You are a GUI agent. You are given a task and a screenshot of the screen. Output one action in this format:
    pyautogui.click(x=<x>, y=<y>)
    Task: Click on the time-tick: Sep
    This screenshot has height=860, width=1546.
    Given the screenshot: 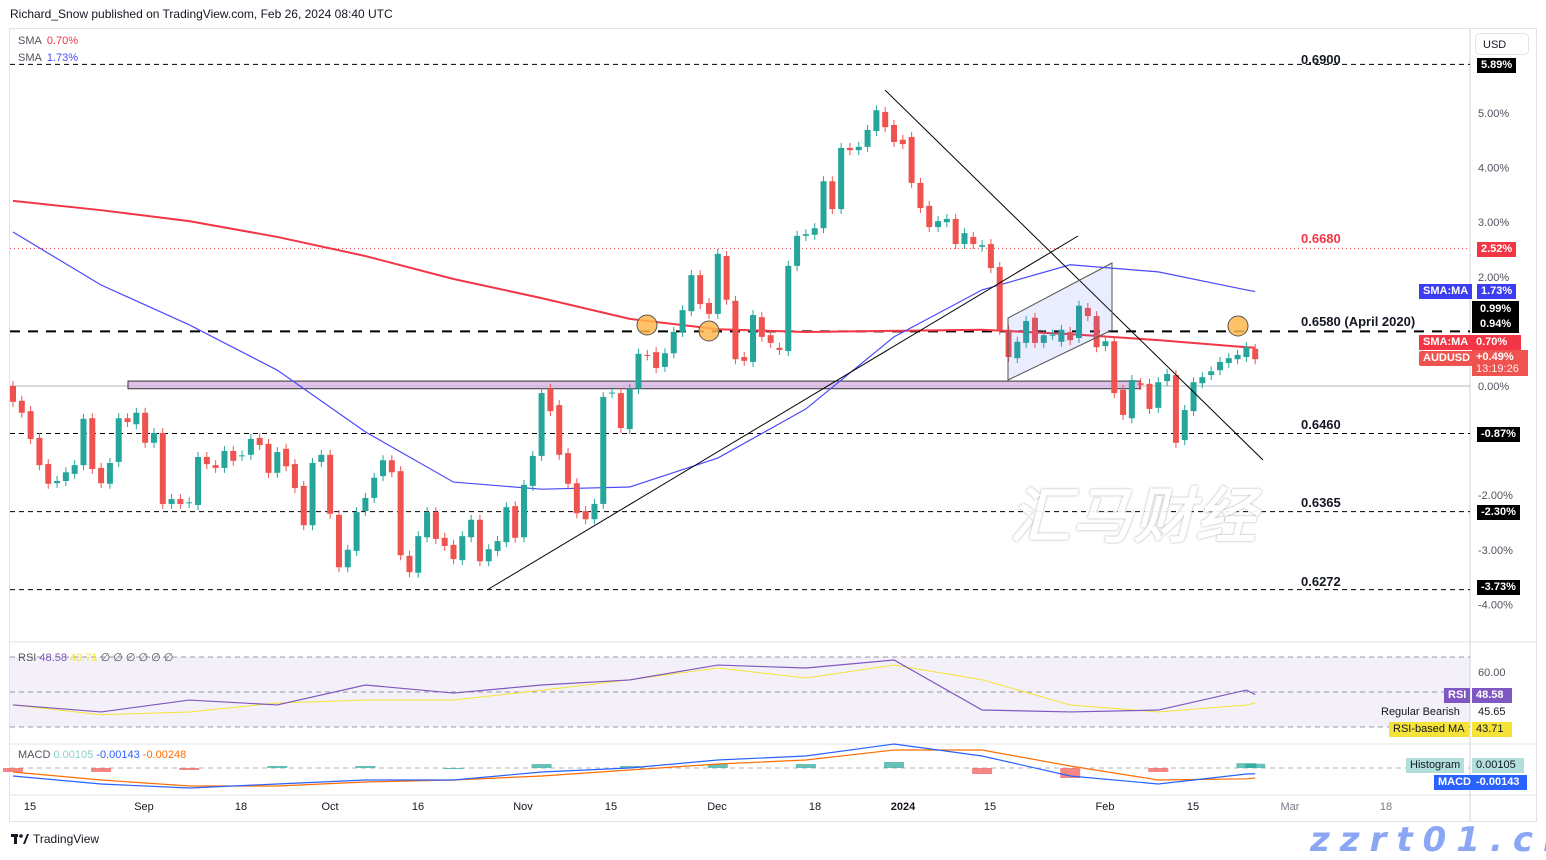 What is the action you would take?
    pyautogui.click(x=144, y=807)
    